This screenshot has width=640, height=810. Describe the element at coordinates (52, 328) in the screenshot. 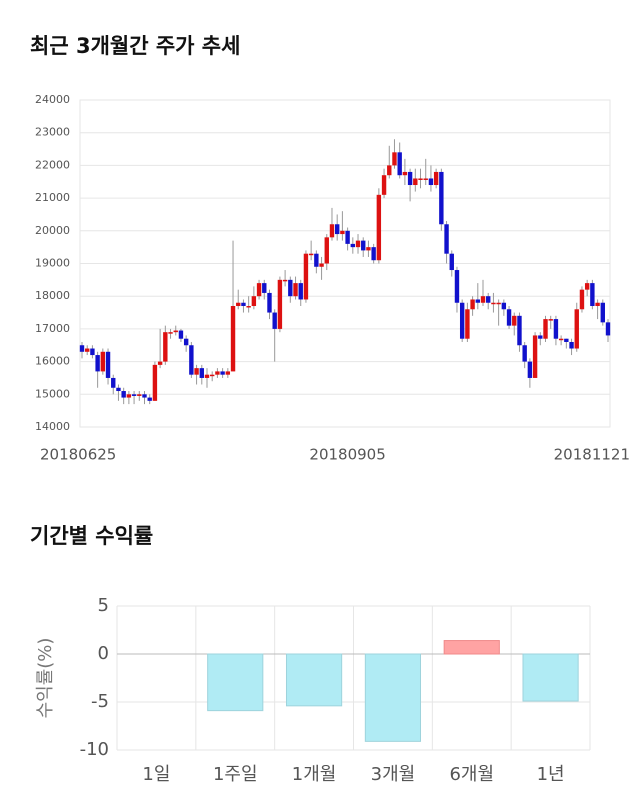

I see `y-tick-label: 17000` at that location.